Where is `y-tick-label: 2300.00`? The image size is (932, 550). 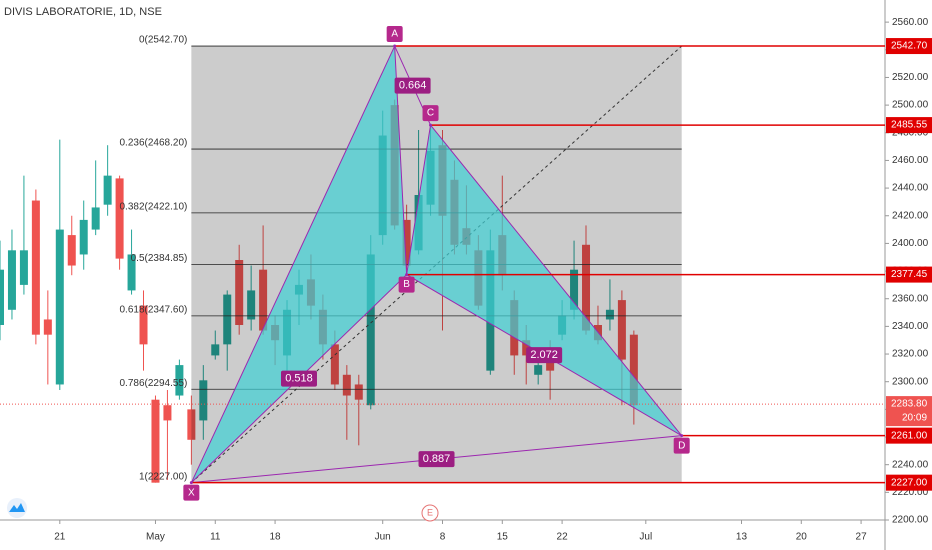 y-tick-label: 2300.00 is located at coordinates (910, 381).